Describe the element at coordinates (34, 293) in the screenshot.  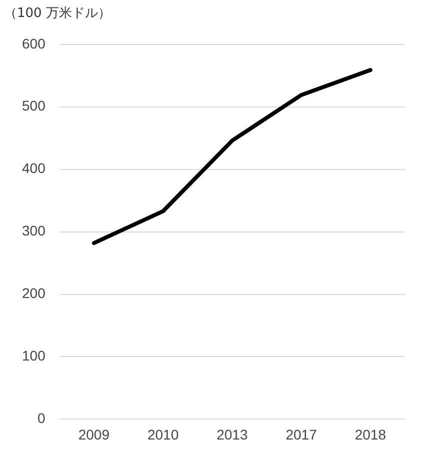
I see `y-tick-label: 200` at that location.